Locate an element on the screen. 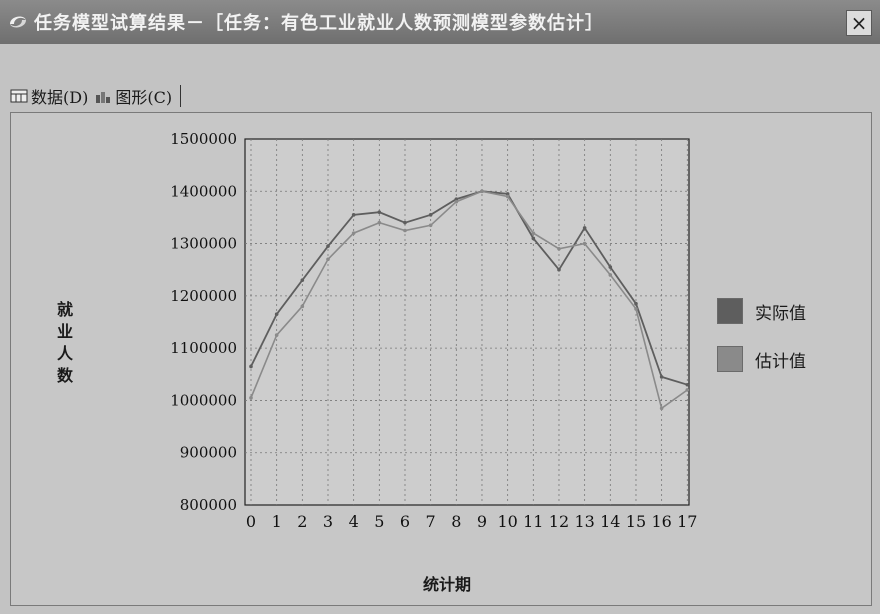 The width and height of the screenshot is (880, 614). legend-label-estimate: 估计值 is located at coordinates (780, 361).